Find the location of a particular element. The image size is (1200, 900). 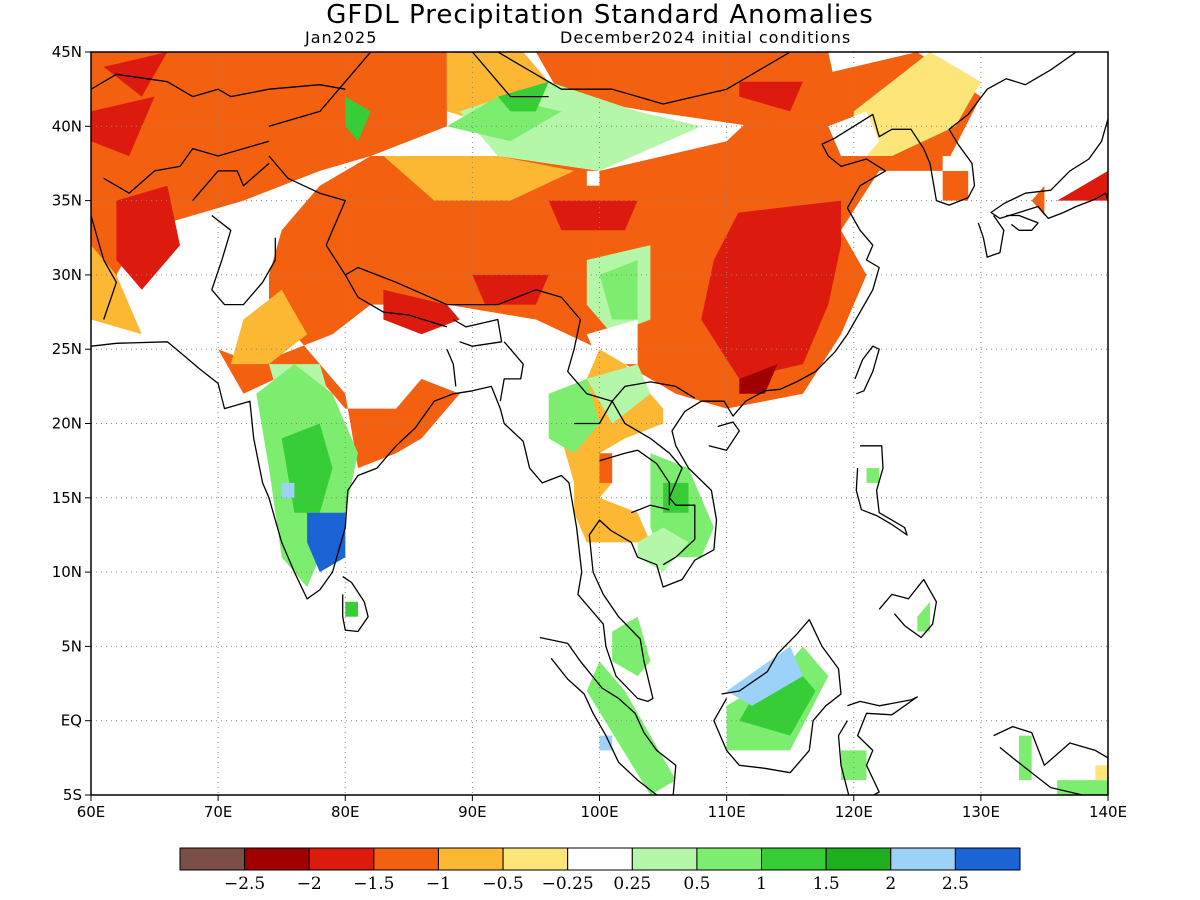

forecast-month: Jan2025 is located at coordinates (341, 37).